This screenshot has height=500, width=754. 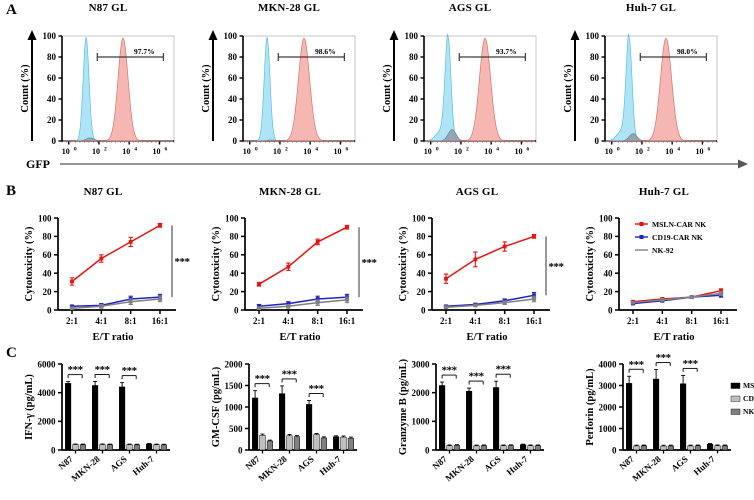 What do you see at coordinates (11, 353) in the screenshot?
I see `panel-letter-c: C` at bounding box center [11, 353].